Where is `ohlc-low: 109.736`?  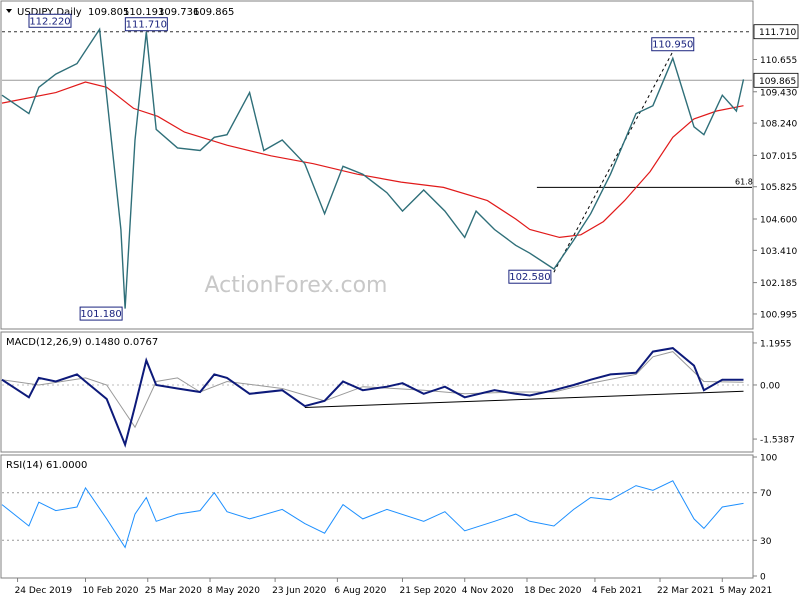 ohlc-low: 109.736 is located at coordinates (178, 12).